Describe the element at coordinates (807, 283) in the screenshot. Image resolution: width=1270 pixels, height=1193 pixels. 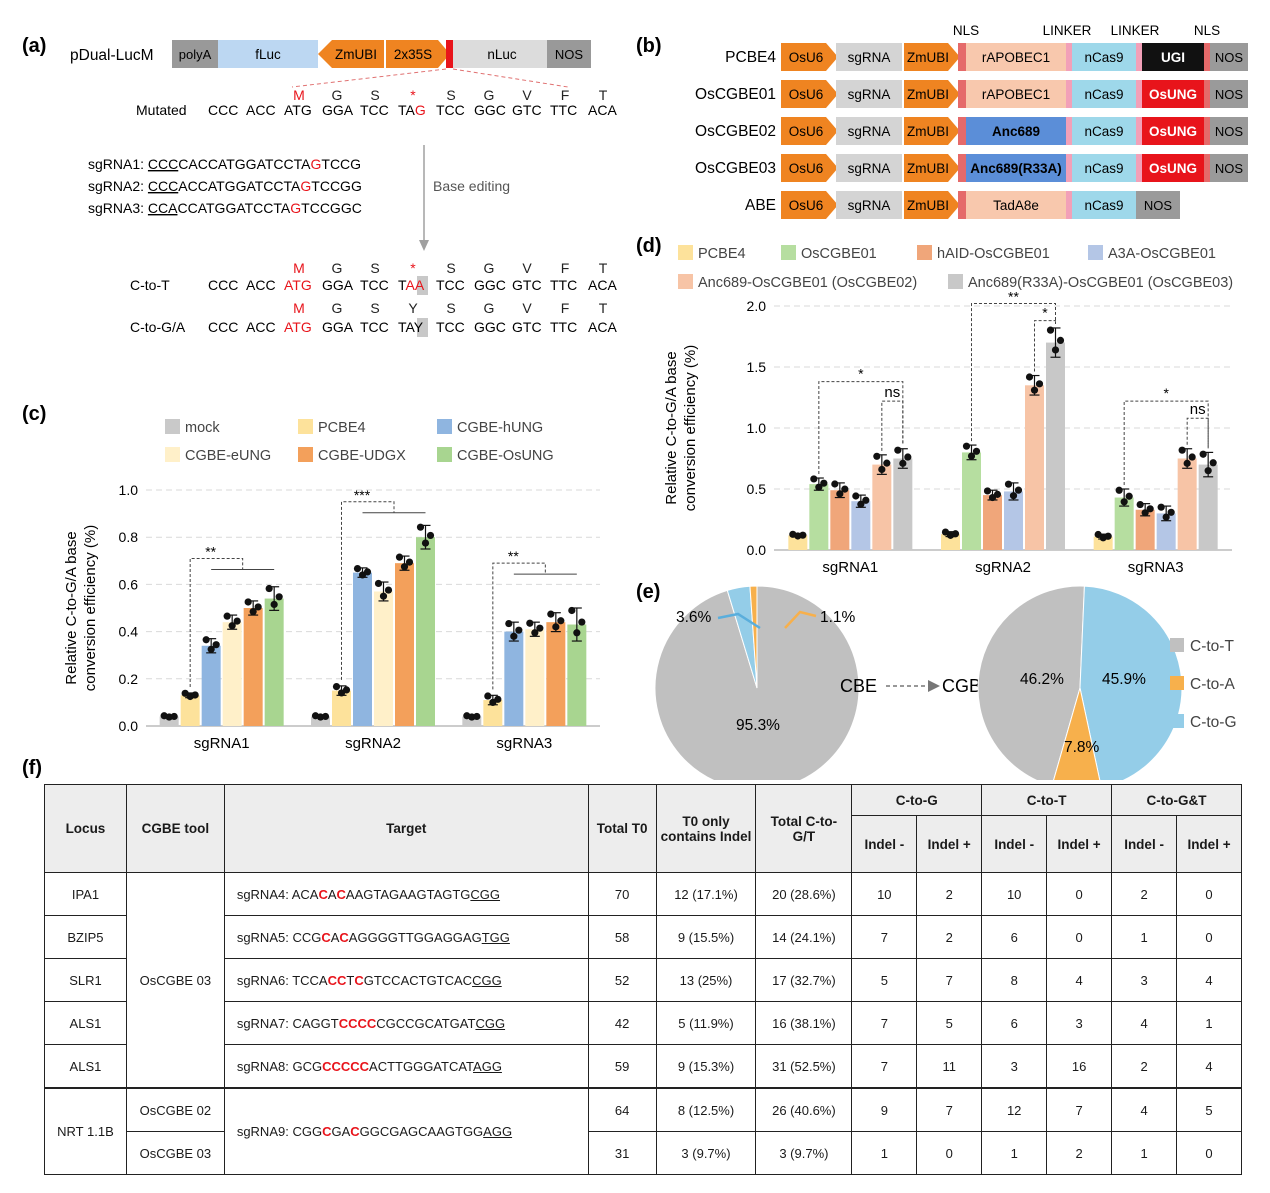
I see `legend-label: Anc689-OsCGBE01 (OsCGBE02)` at that location.